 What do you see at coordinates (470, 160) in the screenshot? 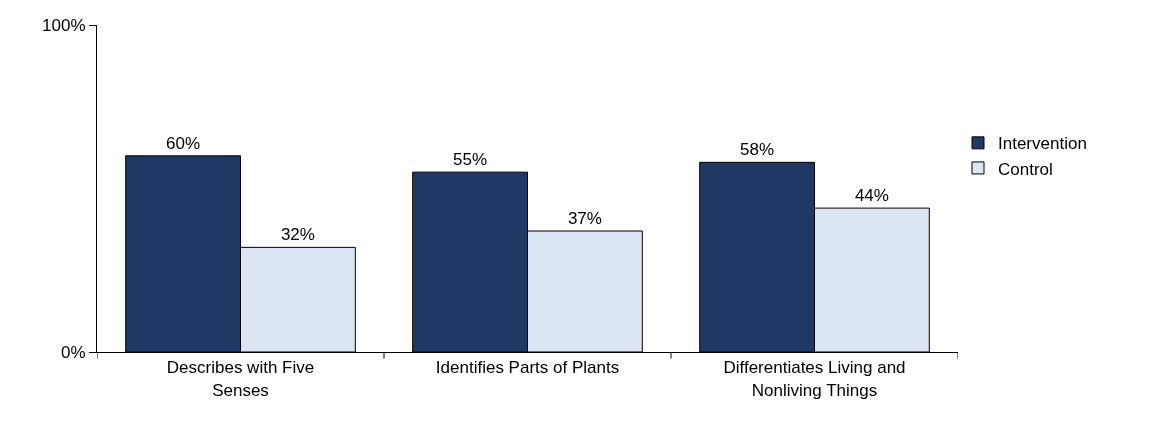
I see `data-label: 55%` at bounding box center [470, 160].